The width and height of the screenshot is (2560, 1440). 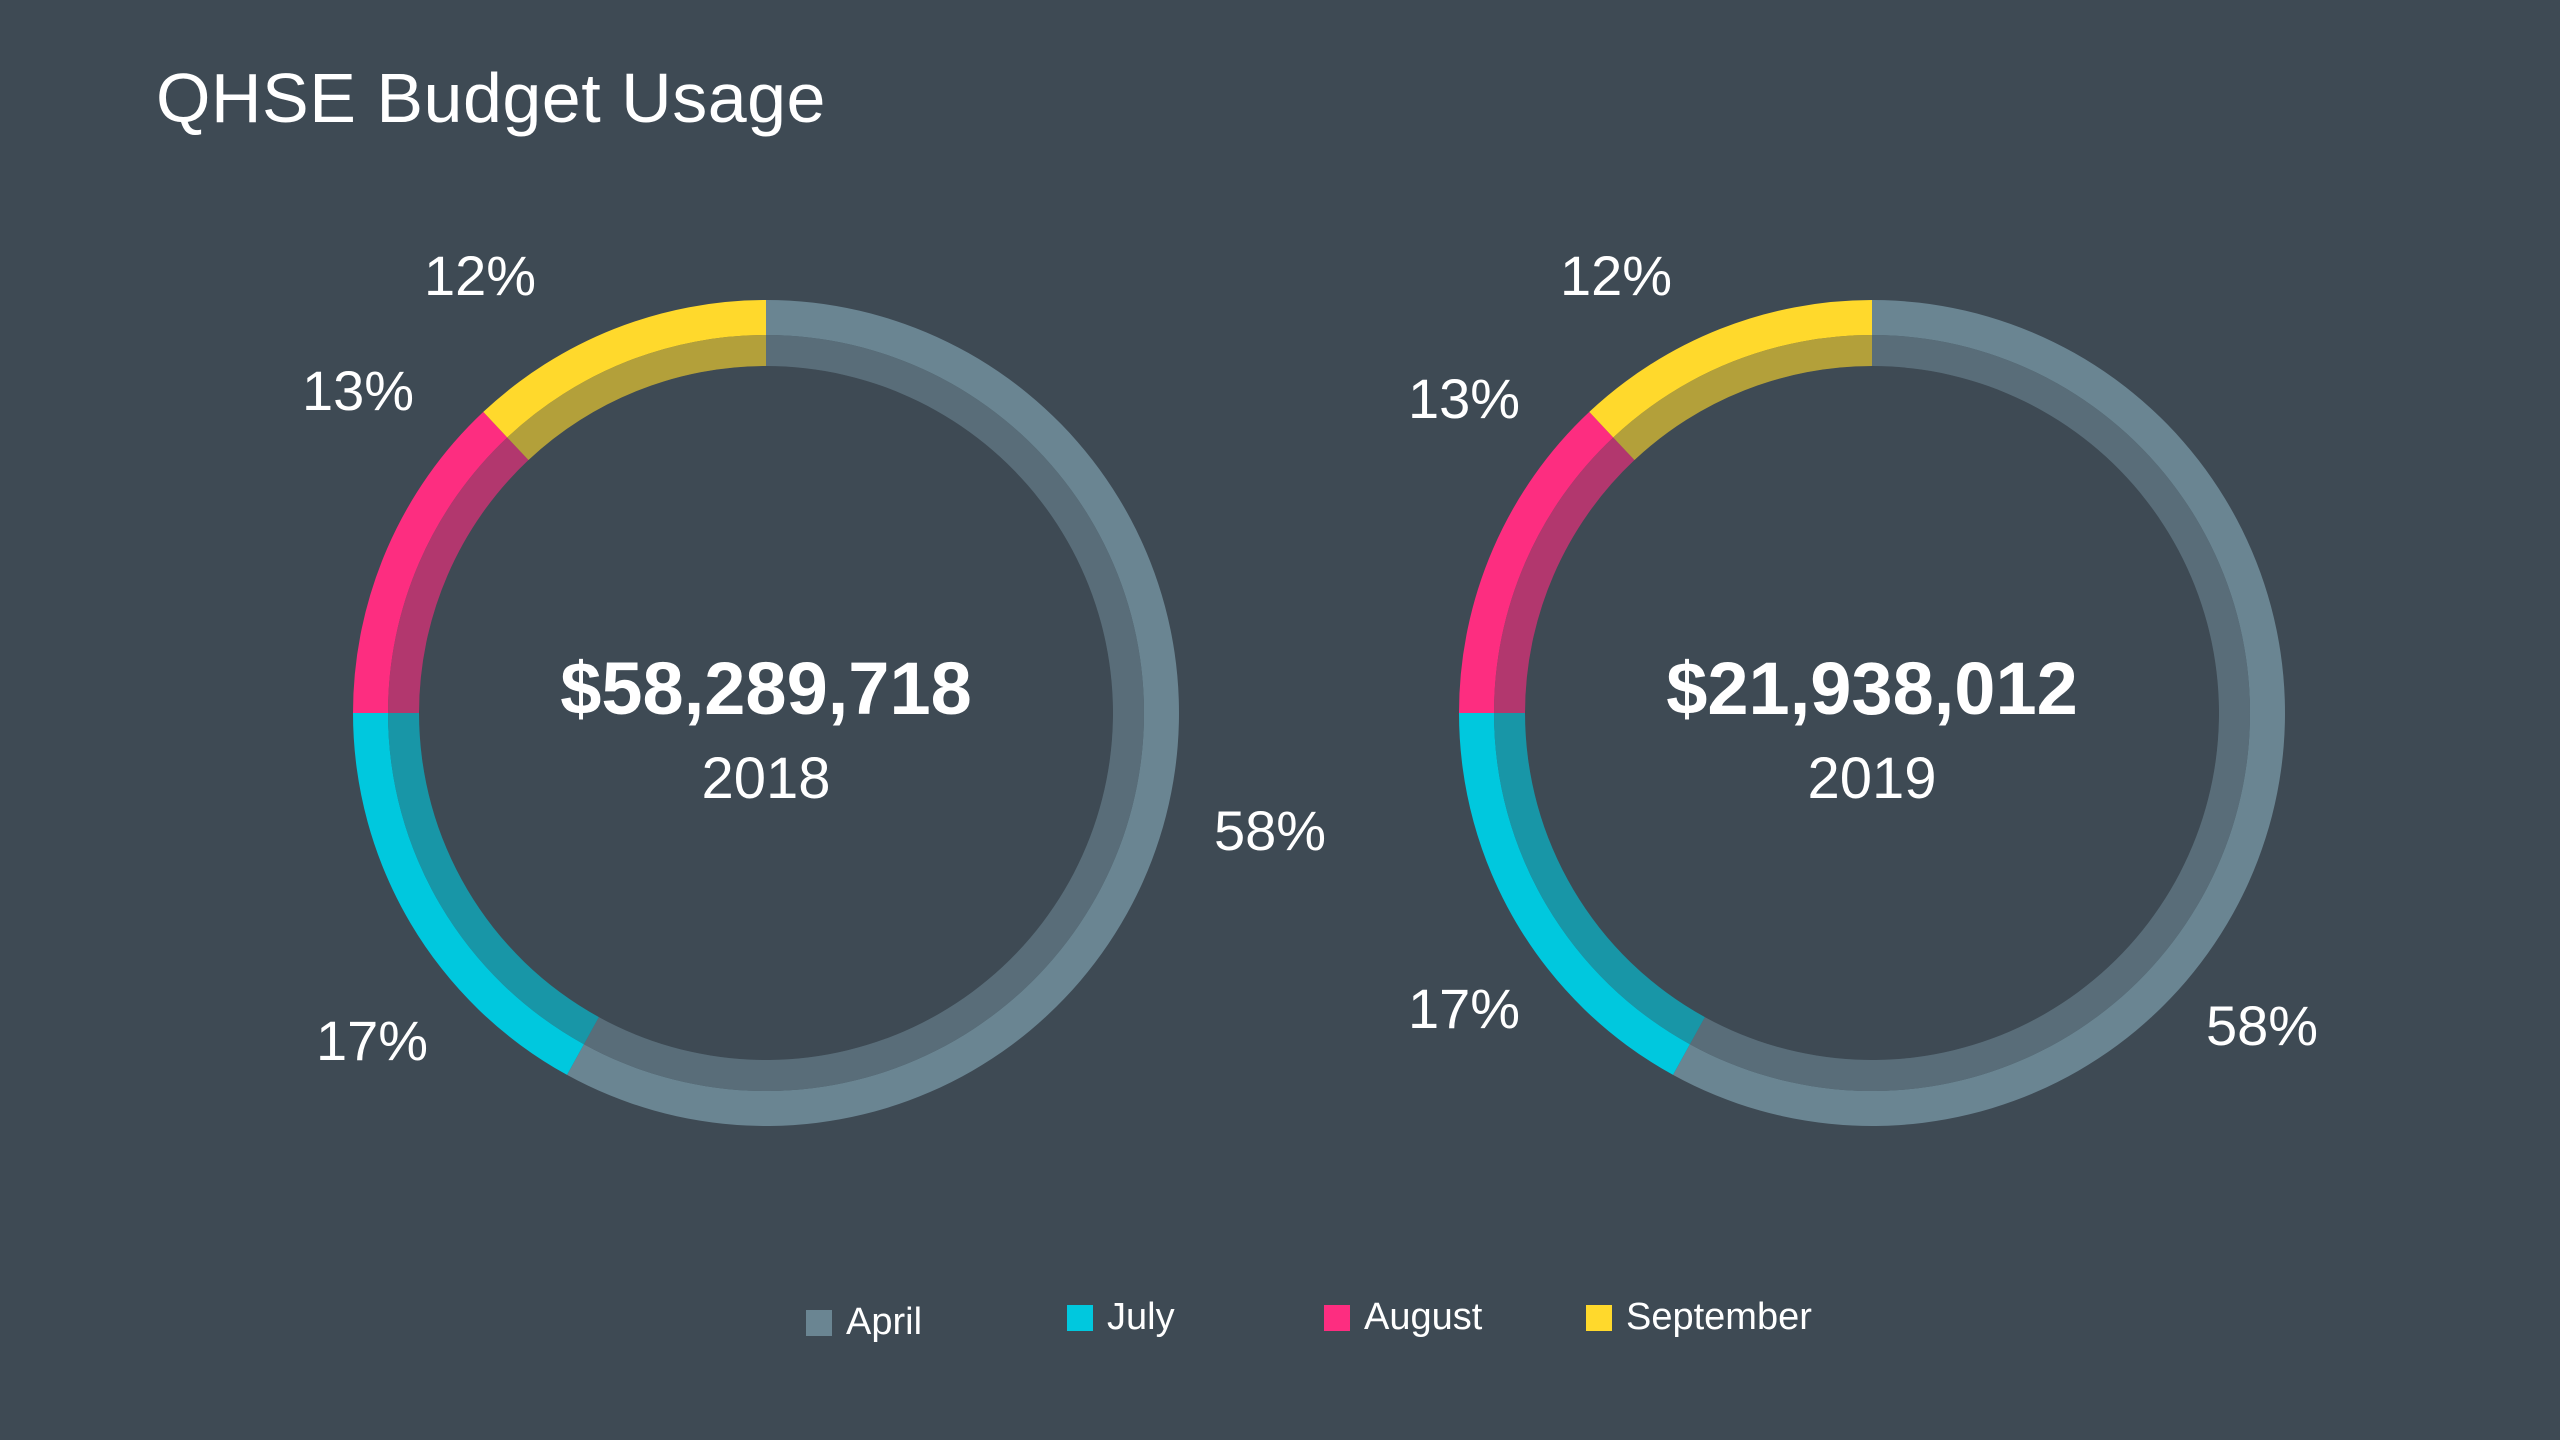 What do you see at coordinates (1080, 1317) in the screenshot?
I see `legend-swatch-july` at bounding box center [1080, 1317].